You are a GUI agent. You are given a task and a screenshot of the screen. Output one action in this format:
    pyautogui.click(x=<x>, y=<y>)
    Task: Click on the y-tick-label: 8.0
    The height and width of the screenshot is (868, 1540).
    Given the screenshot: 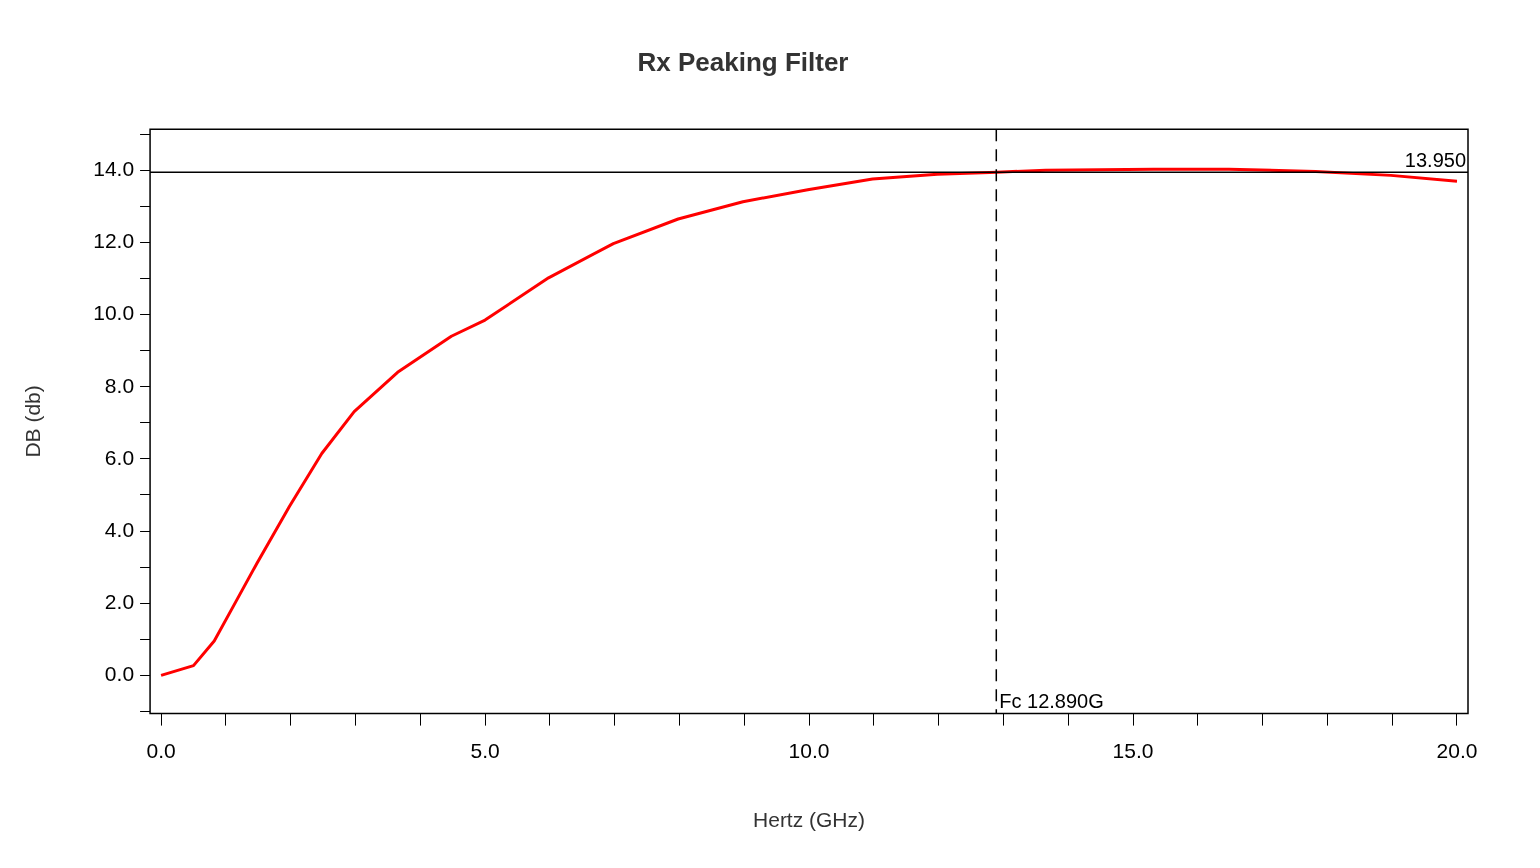 What is the action you would take?
    pyautogui.click(x=119, y=385)
    